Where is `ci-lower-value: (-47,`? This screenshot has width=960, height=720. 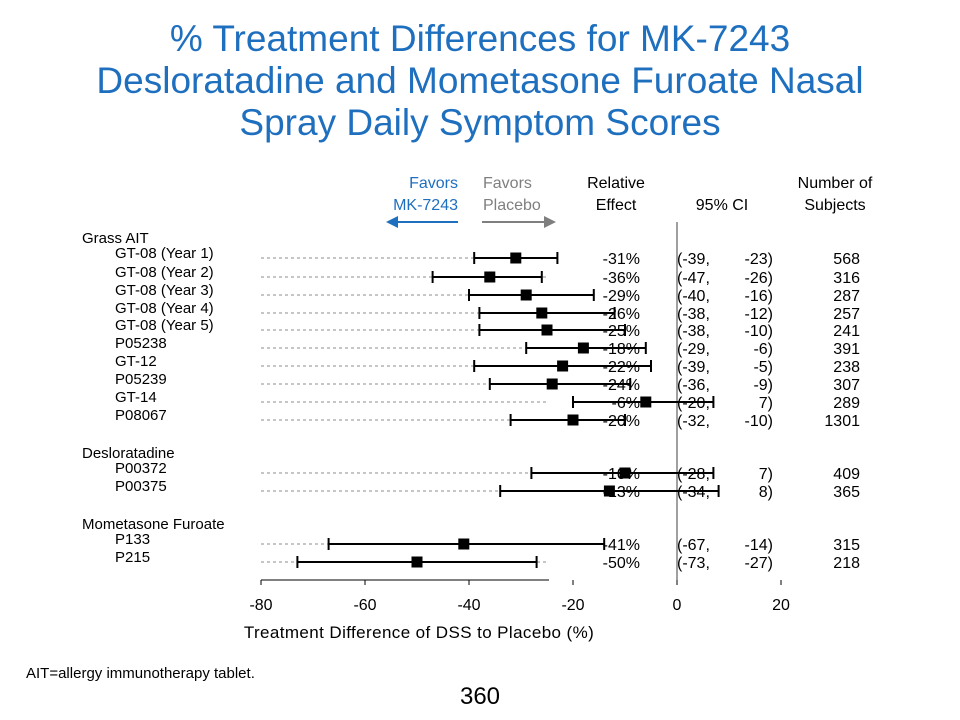
ci-lower-value: (-47, is located at coordinates (693, 278).